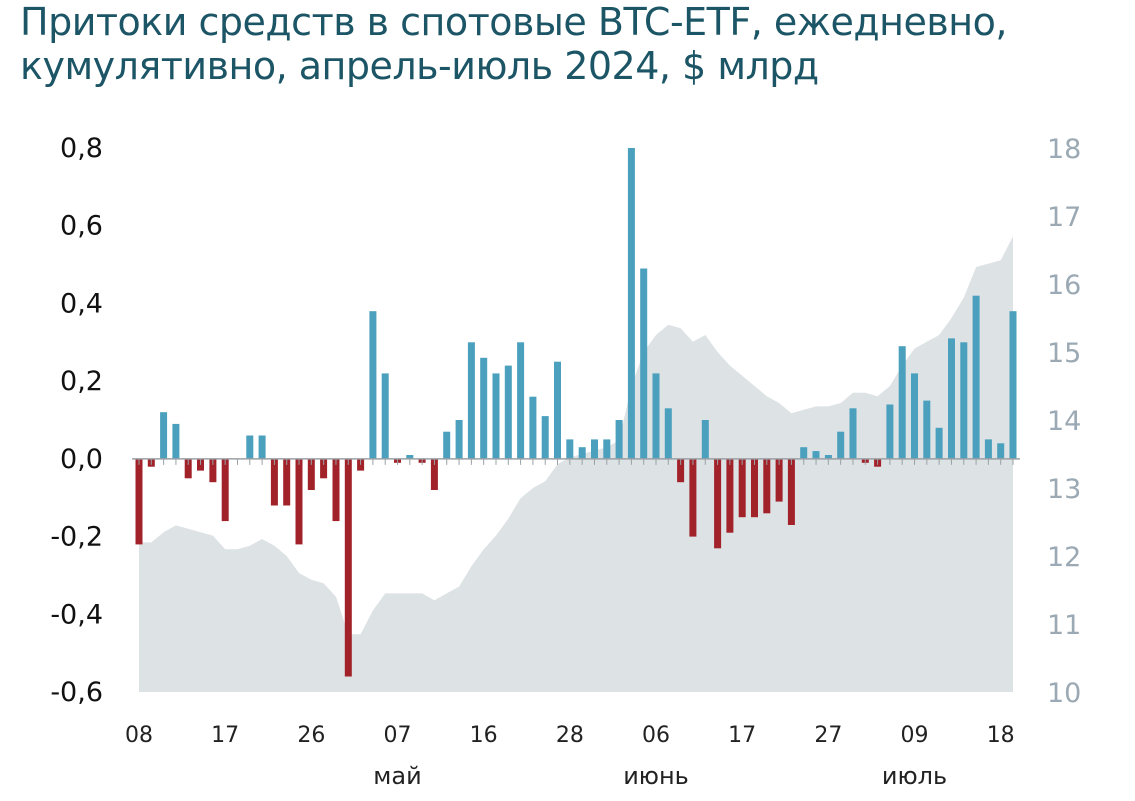  I want to click on x-tick-label: 28, so click(570, 735).